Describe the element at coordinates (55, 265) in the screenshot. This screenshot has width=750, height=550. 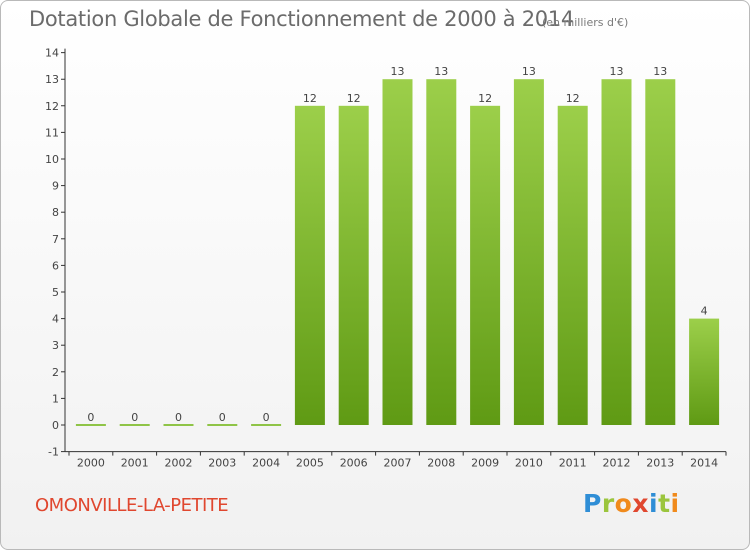
I see `y-tick-label: 6` at that location.